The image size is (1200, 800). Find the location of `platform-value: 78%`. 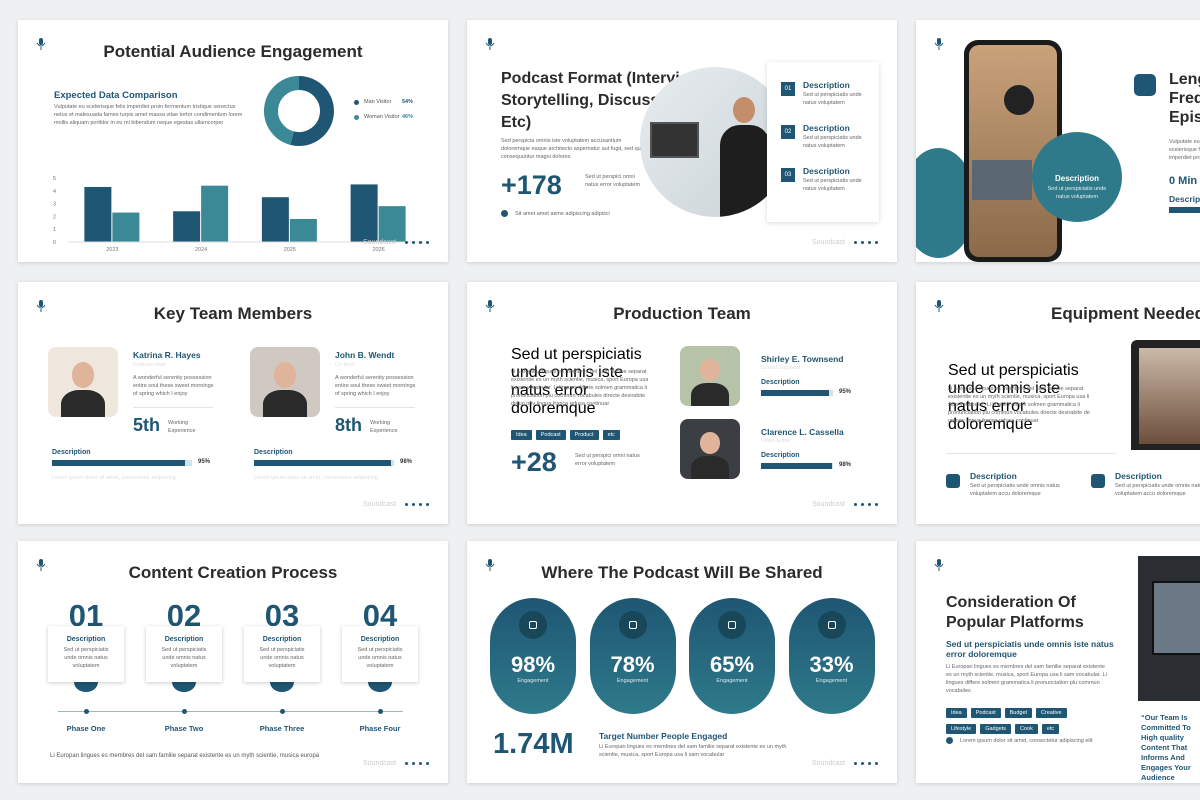

platform-value: 78% is located at coordinates (632, 664).